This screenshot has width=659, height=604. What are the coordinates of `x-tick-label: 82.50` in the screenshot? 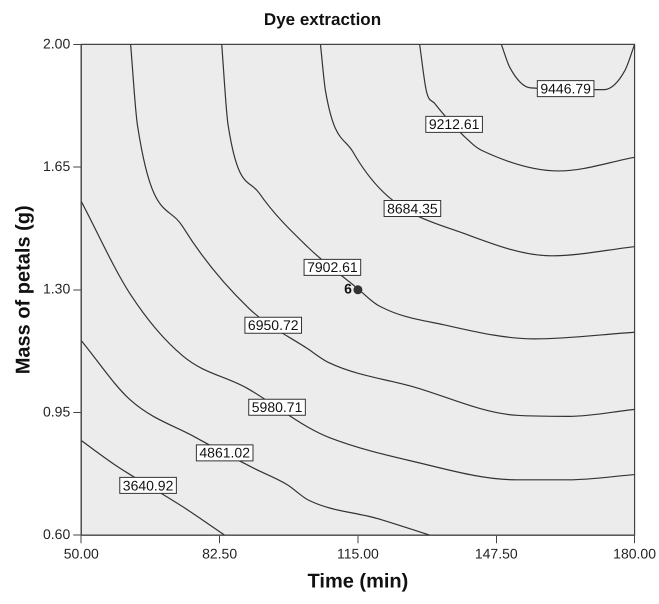 It's located at (220, 553).